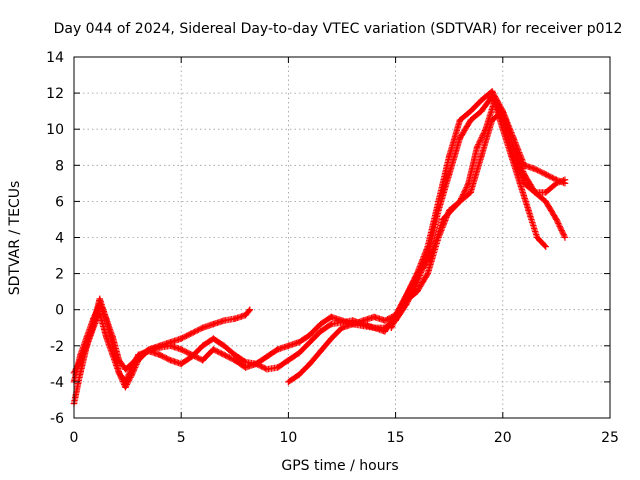 Image resolution: width=640 pixels, height=480 pixels. Describe the element at coordinates (59, 275) in the screenshot. I see `y-tick-label: 2` at that location.